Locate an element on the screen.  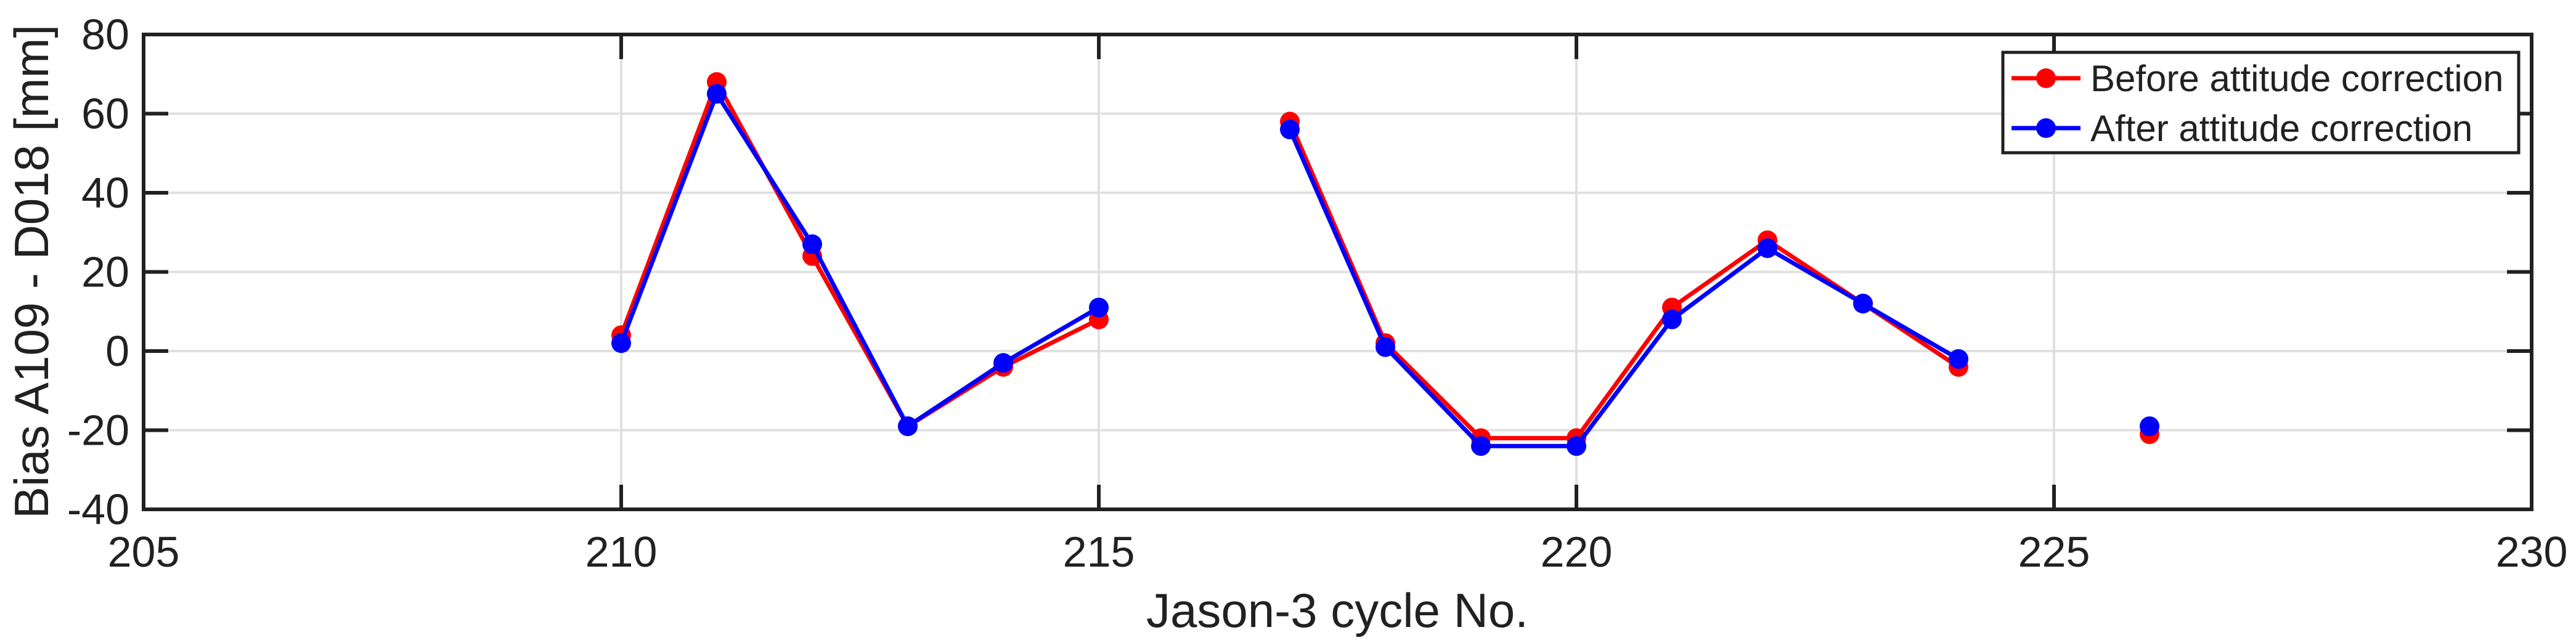
legend-entry-after: After attitude correction is located at coordinates (2241, 128).